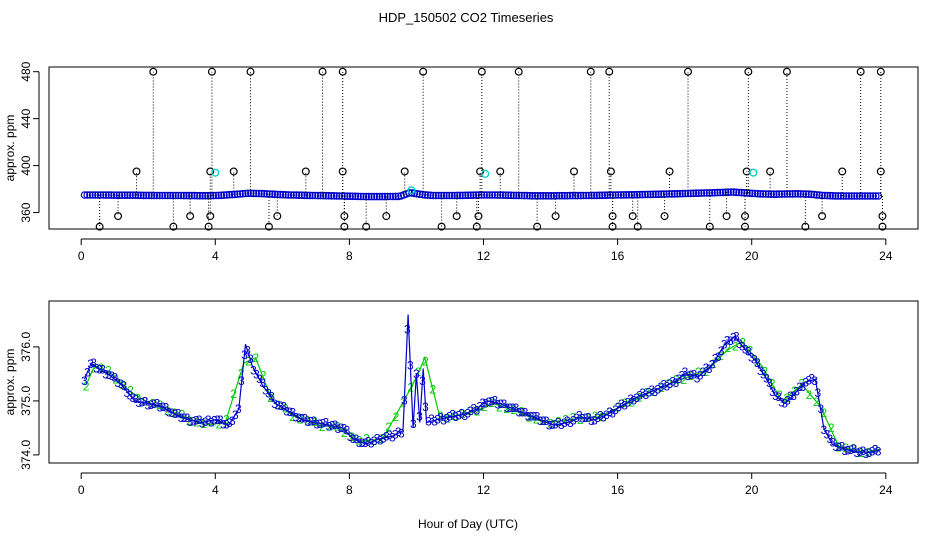 This screenshot has height=540, width=936. What do you see at coordinates (26, 71) in the screenshot?
I see `y-tick-label: 480` at bounding box center [26, 71].